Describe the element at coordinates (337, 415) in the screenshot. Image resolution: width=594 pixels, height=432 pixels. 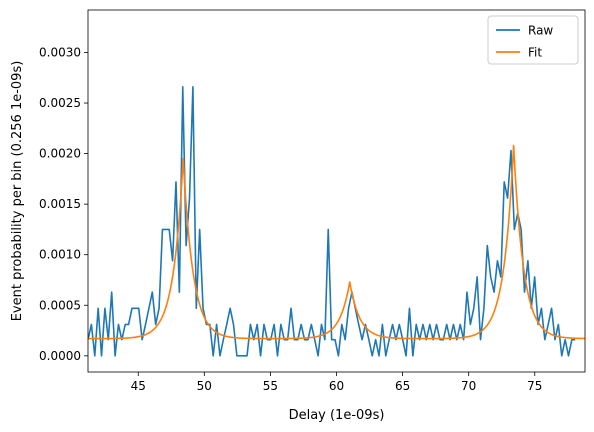
I see `x-axis-label: Delay (1e-09s)` at that location.